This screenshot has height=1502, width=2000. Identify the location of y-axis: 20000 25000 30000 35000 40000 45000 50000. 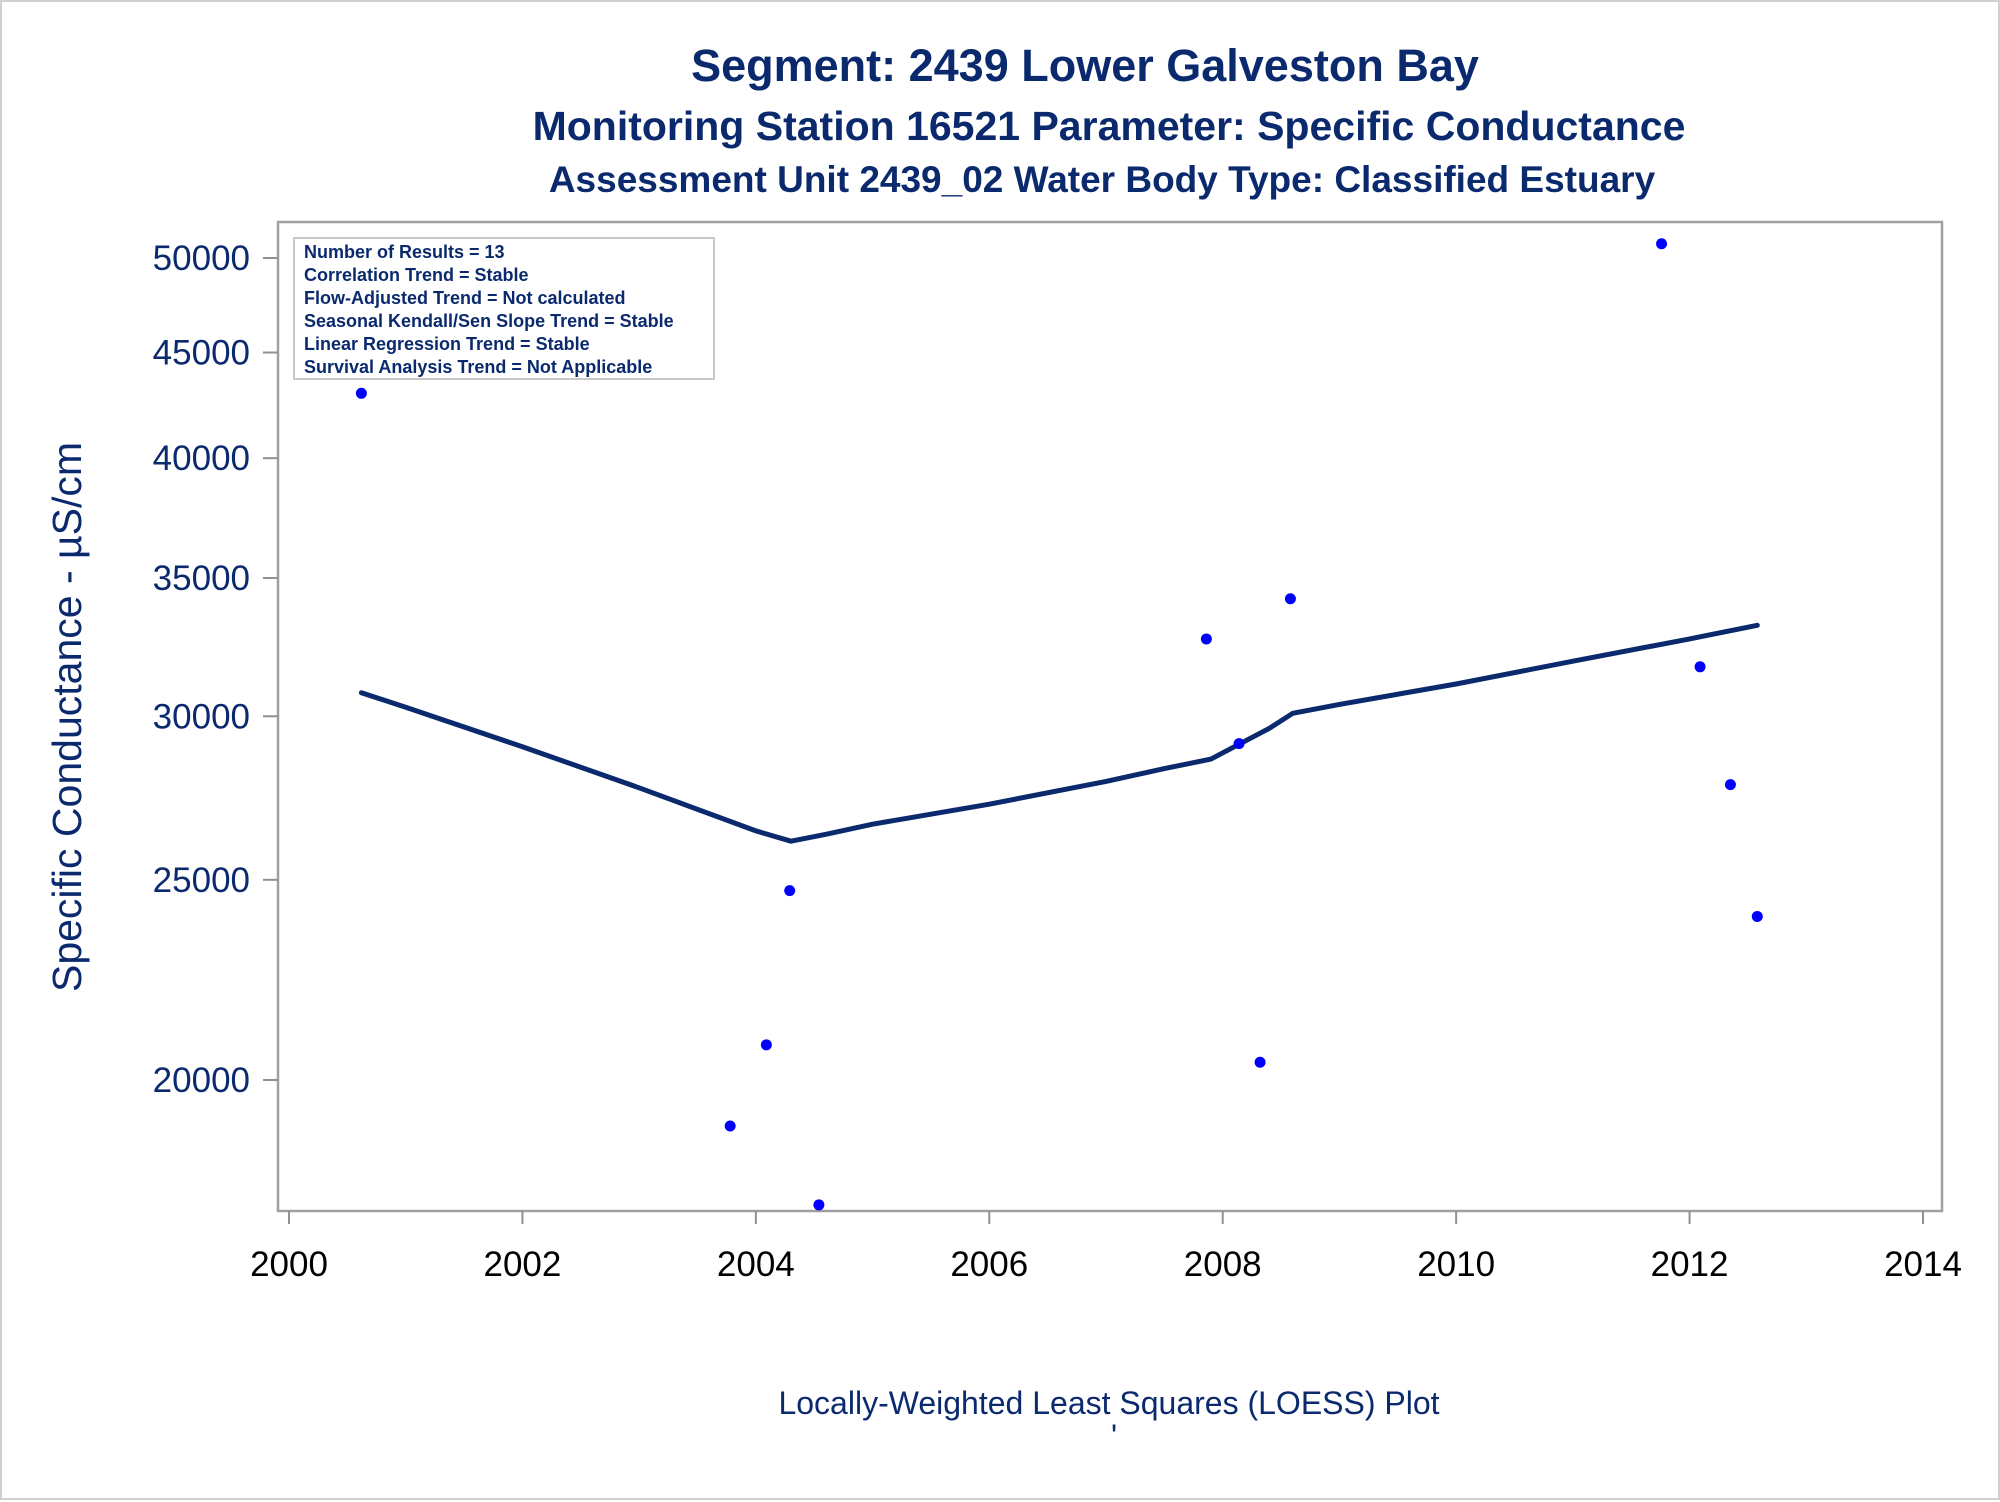
(215, 669).